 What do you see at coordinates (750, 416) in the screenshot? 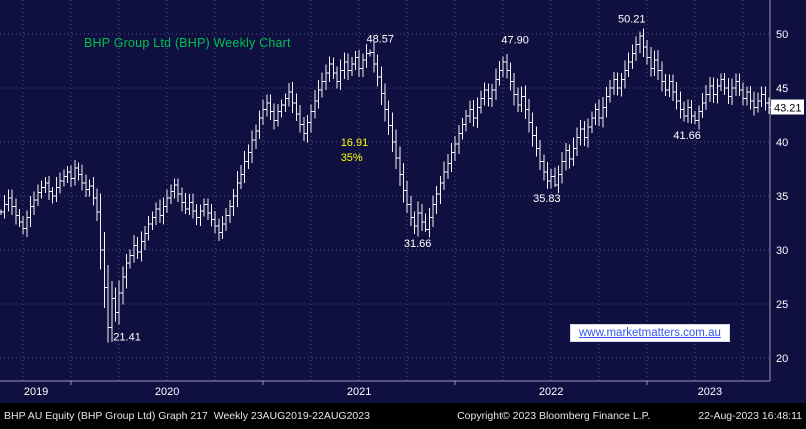
I see `footer-timestamp: 22-Aug-2023 16:48:11` at bounding box center [750, 416].